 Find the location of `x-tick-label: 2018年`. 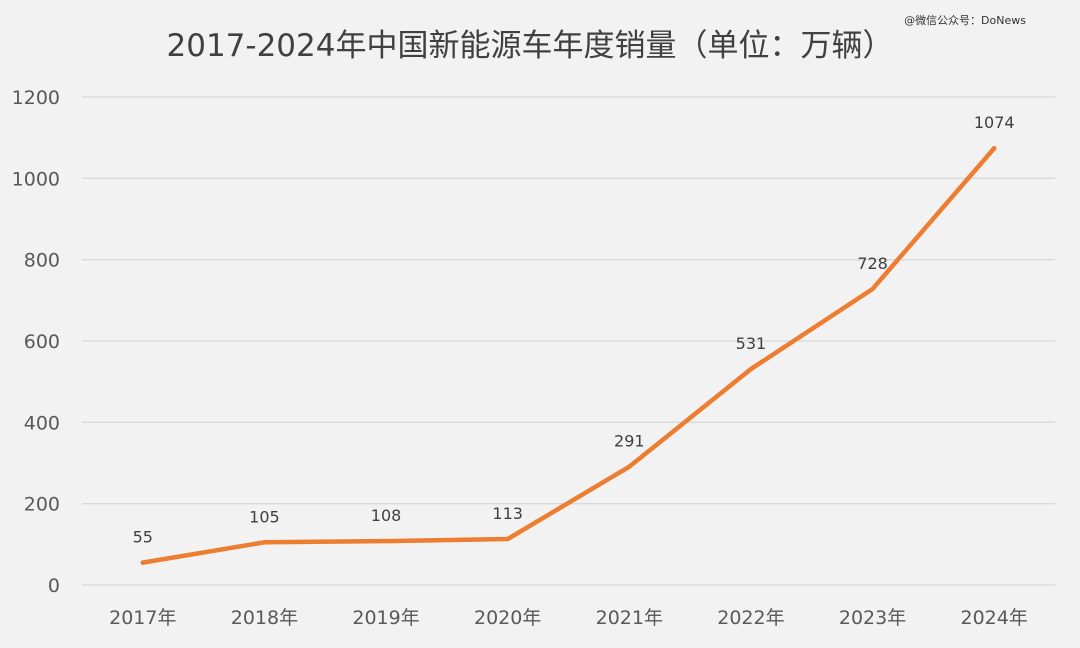

x-tick-label: 2018年 is located at coordinates (264, 618).